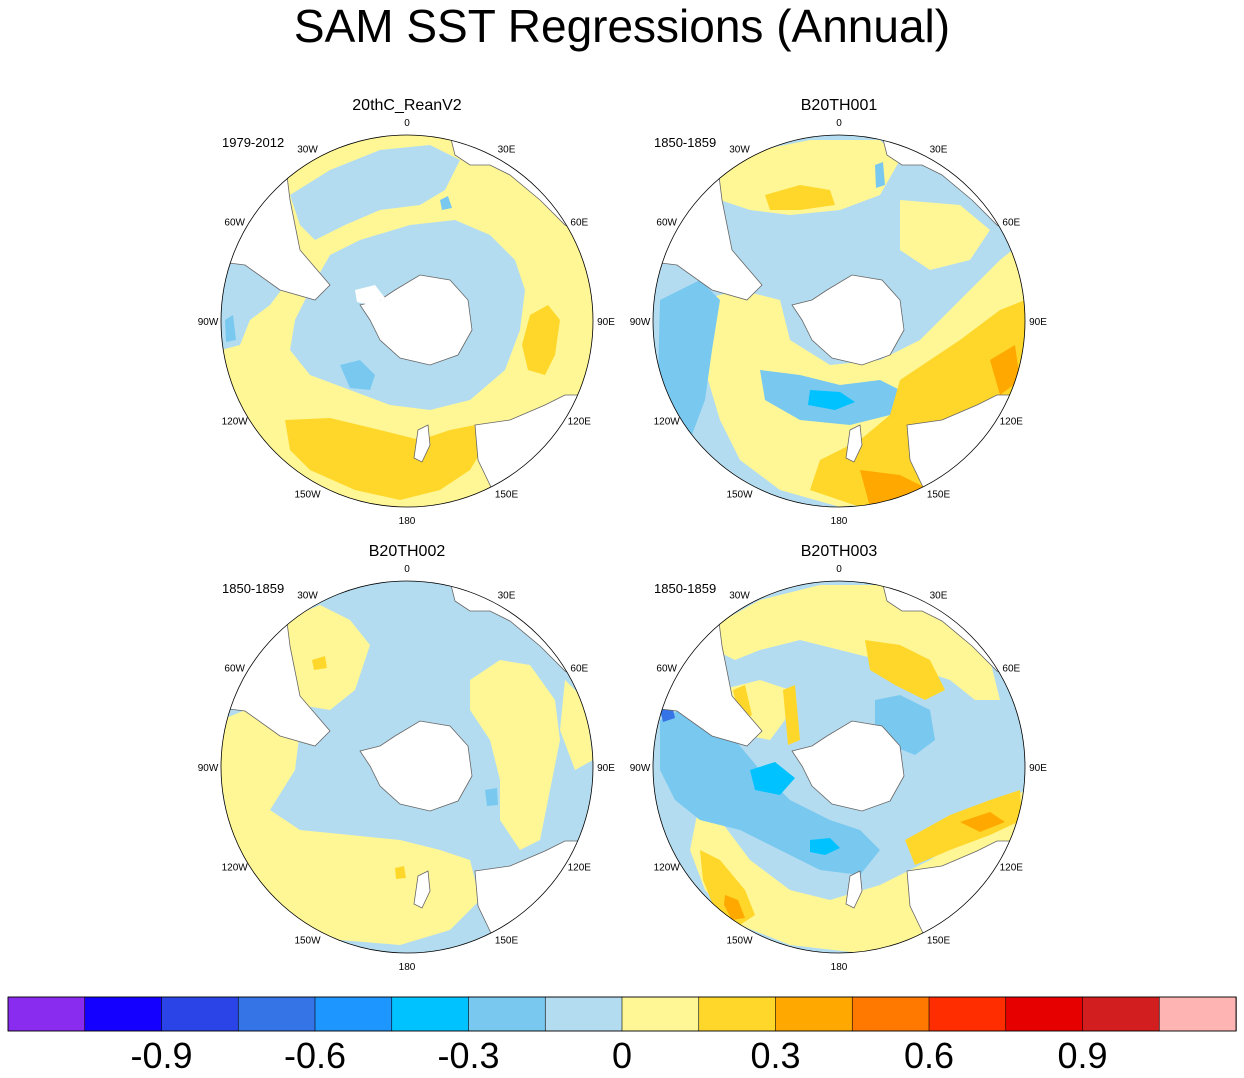  I want to click on colorbar-tick-label: -0.3, so click(468, 1055).